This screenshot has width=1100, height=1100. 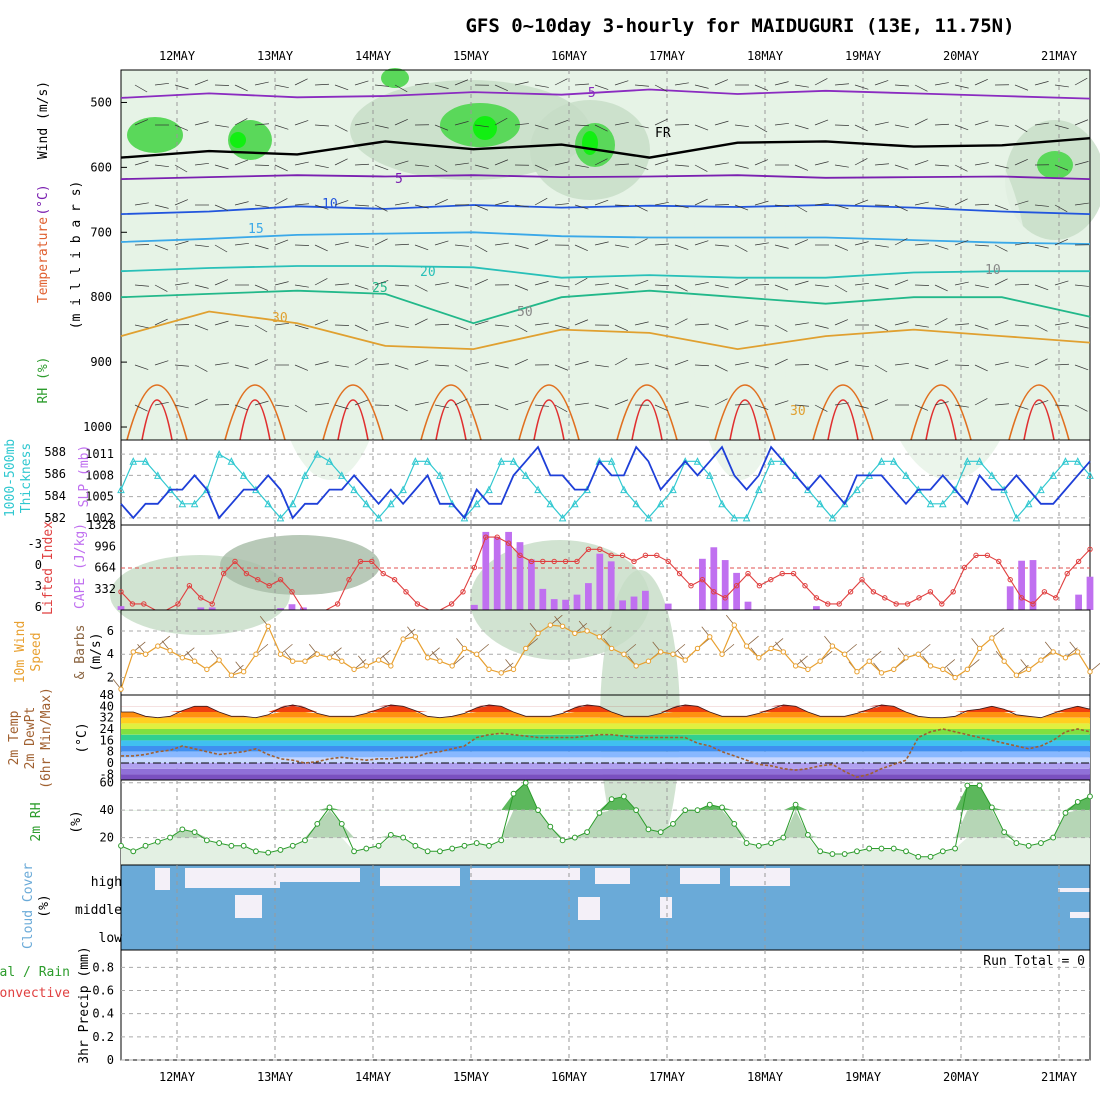 I want to click on y-tick-label: 40, so click(x=107, y=706).